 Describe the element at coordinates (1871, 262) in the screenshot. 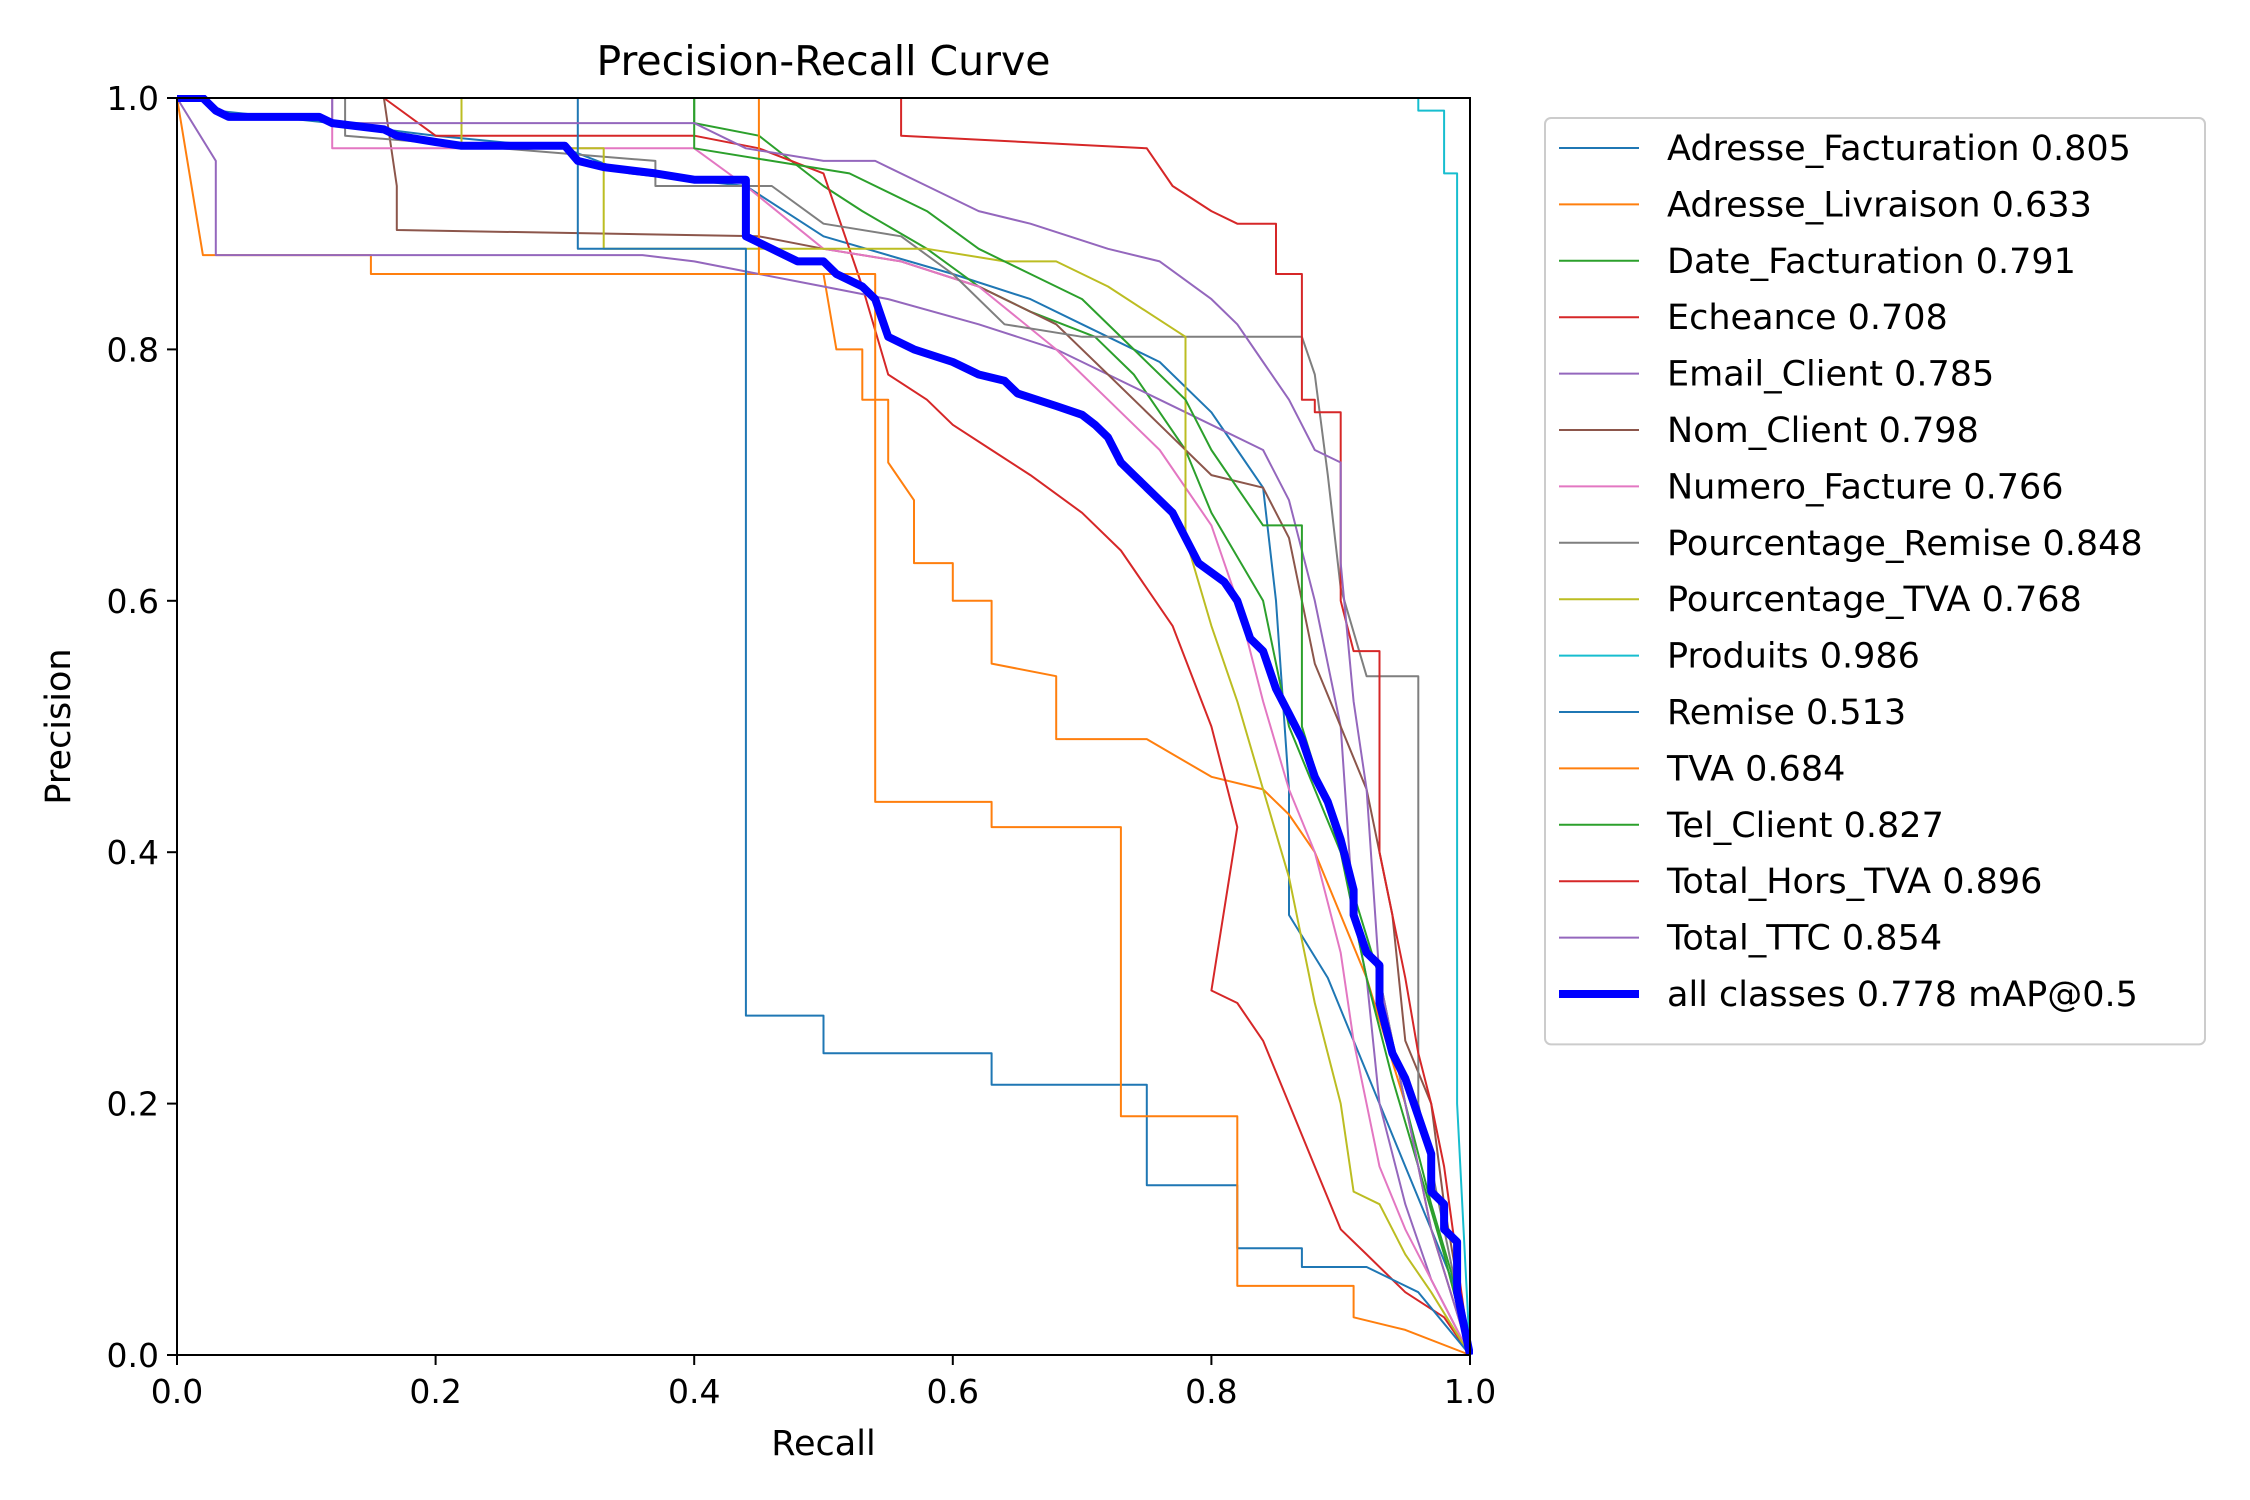

I see `legend-label: Date_Facturation 0.791` at that location.